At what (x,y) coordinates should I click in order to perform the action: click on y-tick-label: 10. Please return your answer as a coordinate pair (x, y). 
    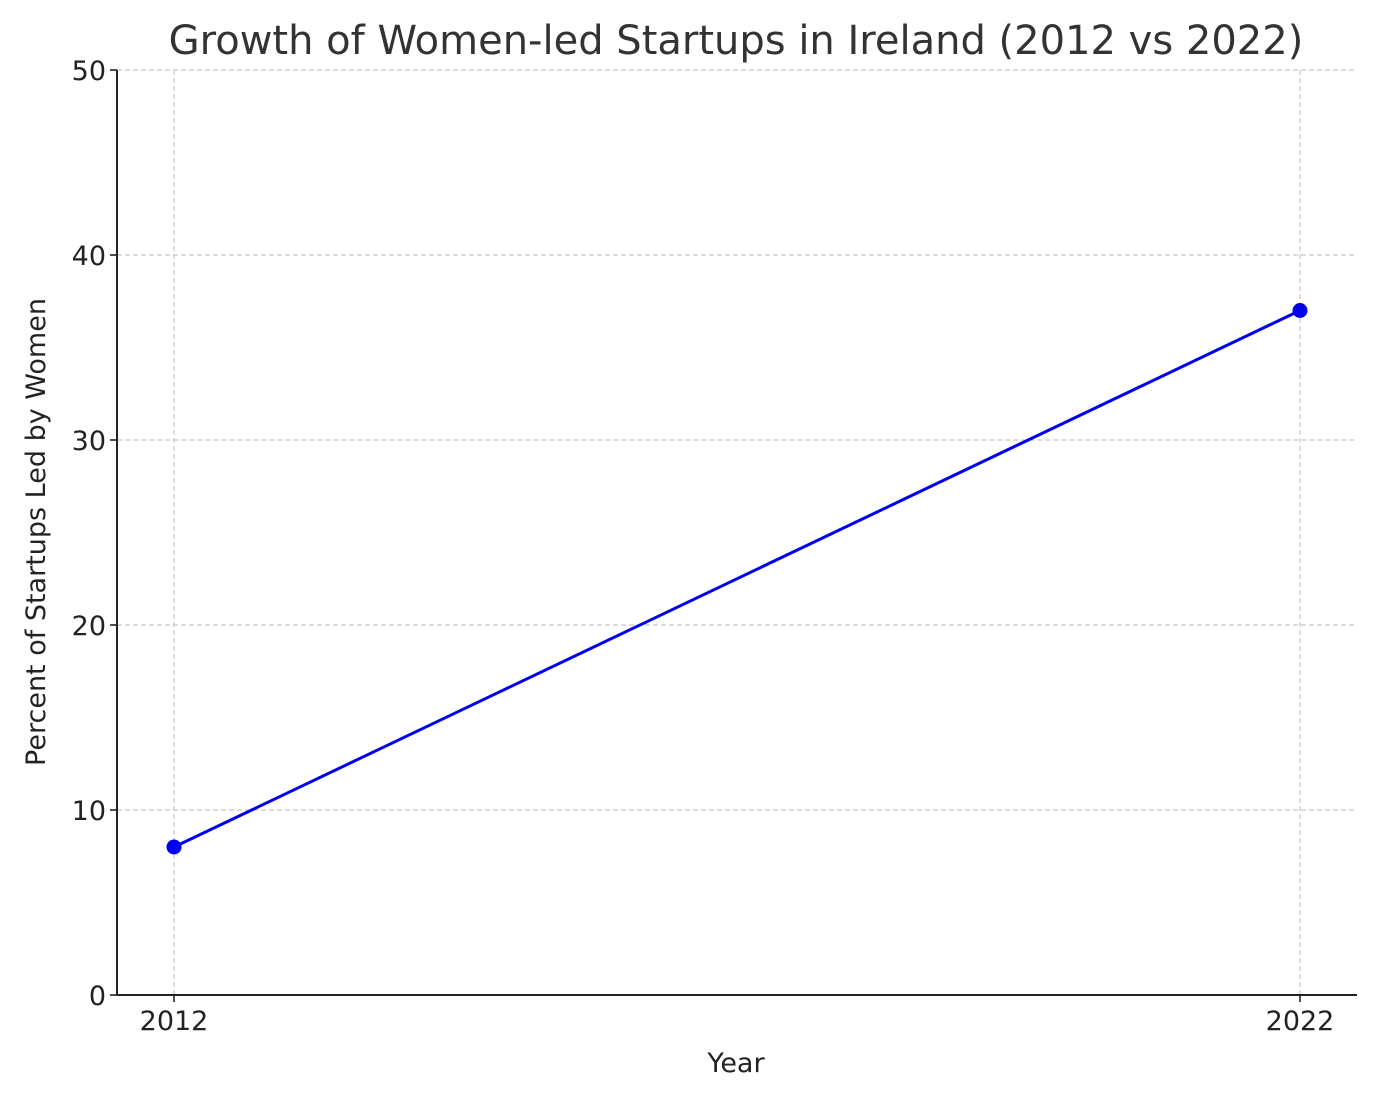
    Looking at the image, I should click on (89, 811).